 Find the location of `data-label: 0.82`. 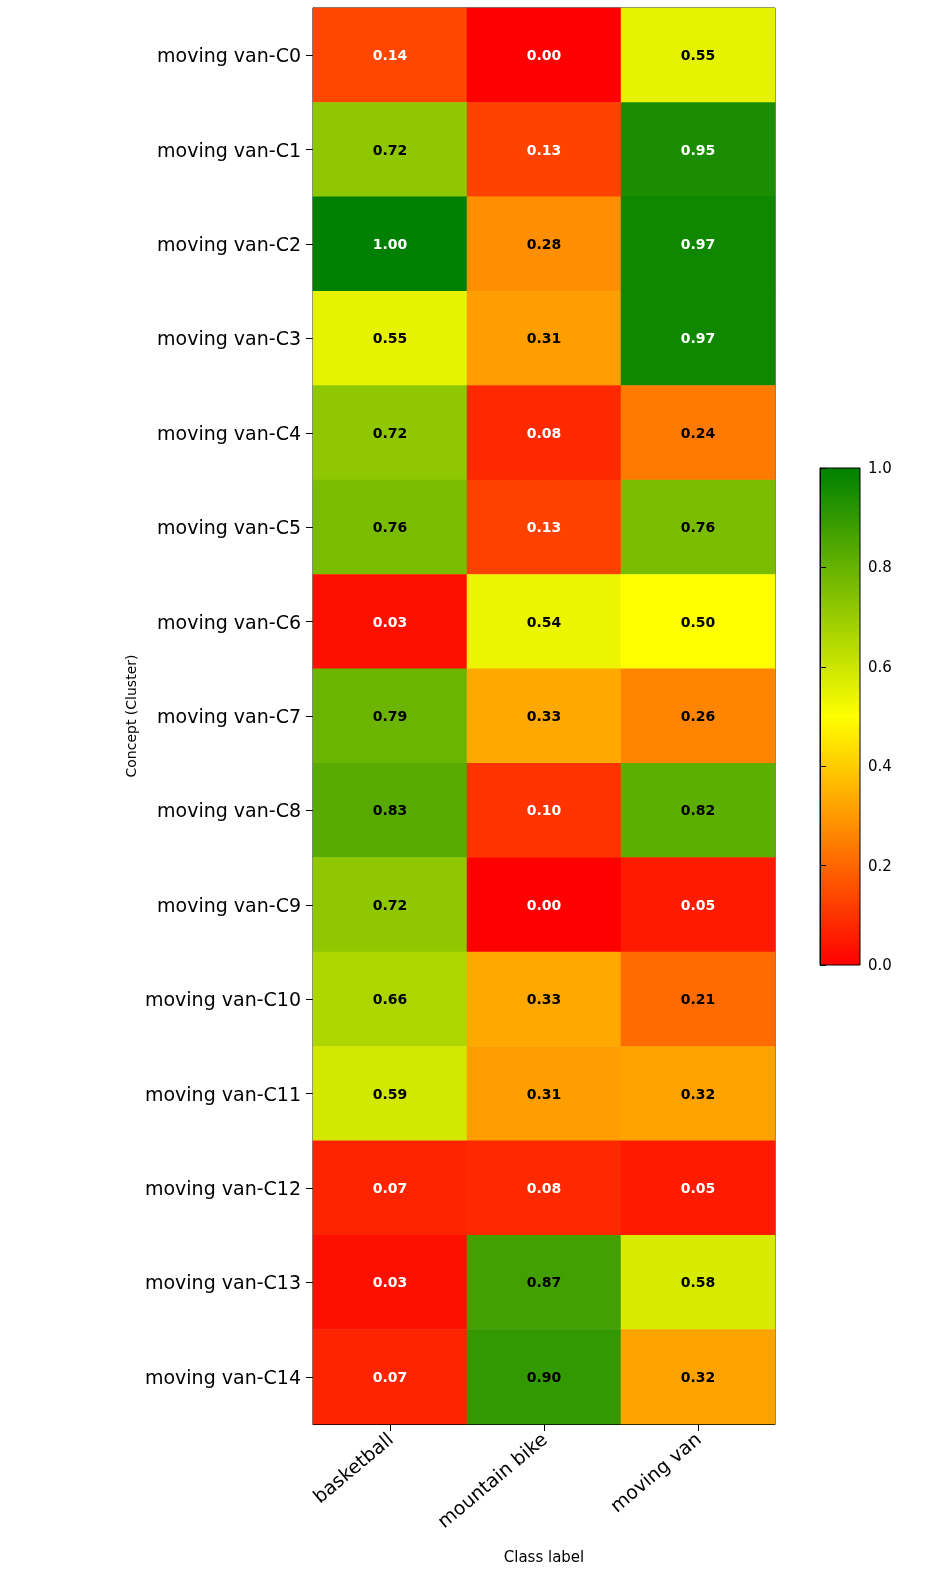

data-label: 0.82 is located at coordinates (698, 810).